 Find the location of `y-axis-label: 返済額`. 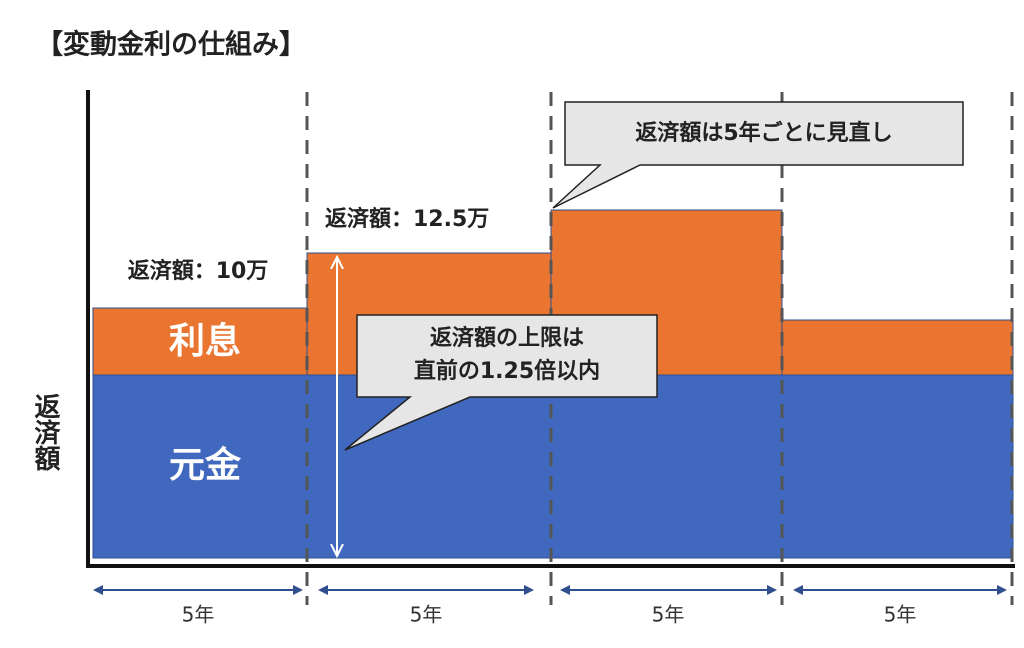

y-axis-label: 返済額 is located at coordinates (45, 432).